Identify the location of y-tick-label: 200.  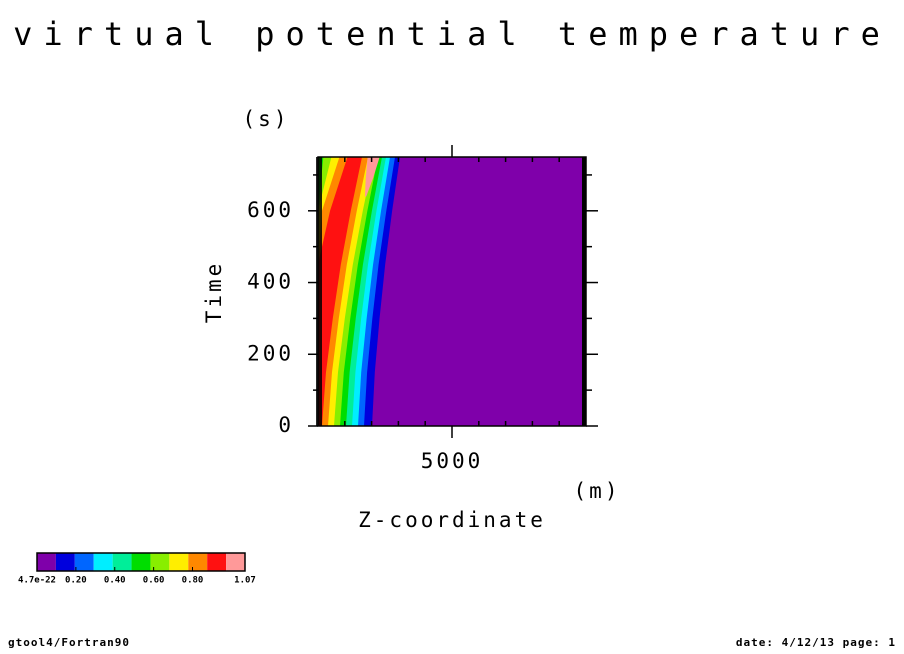
(270, 353).